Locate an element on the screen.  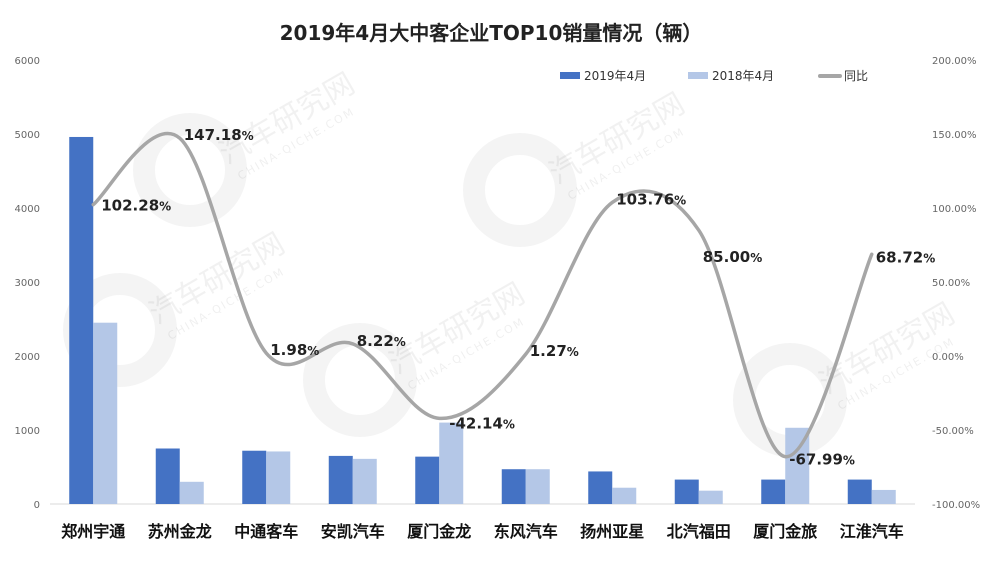
data-label: 1.27% is located at coordinates (554, 351).